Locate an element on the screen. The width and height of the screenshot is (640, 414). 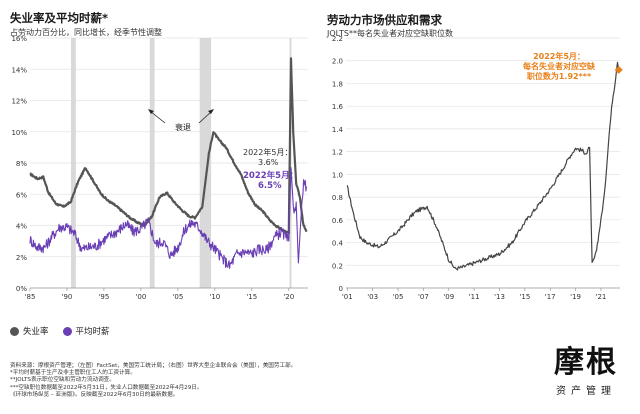
jolts-annotation-line2: 每名失业者对应空缺 is located at coordinates (559, 66).